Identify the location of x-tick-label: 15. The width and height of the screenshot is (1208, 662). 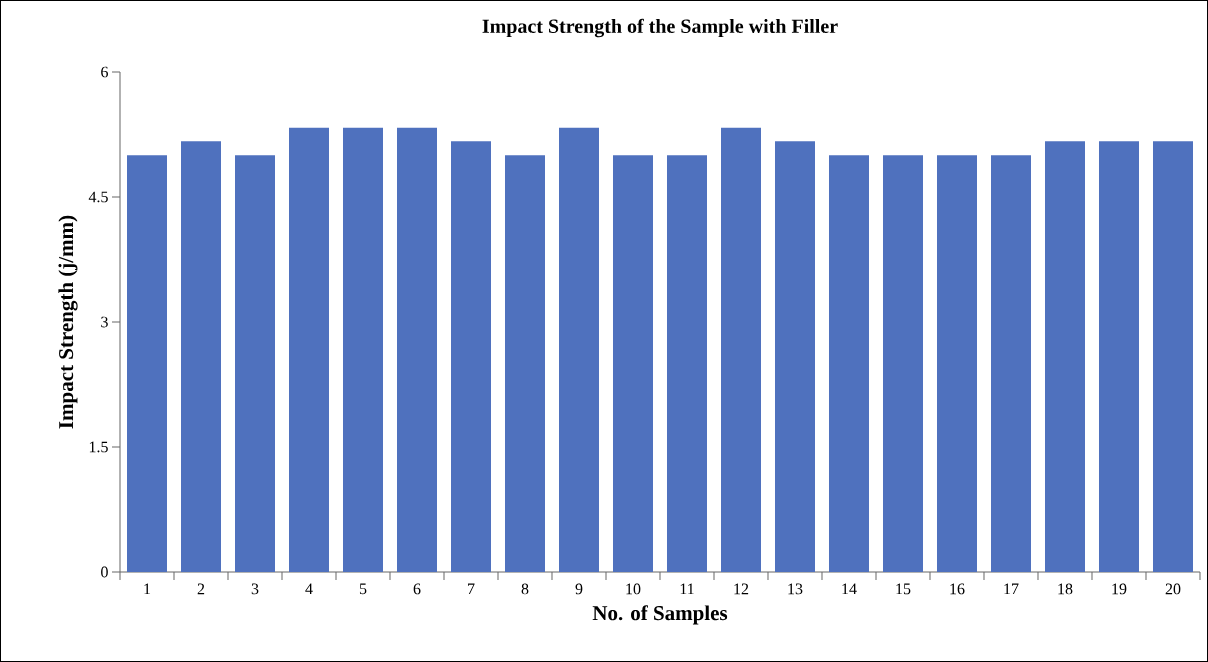
(903, 589).